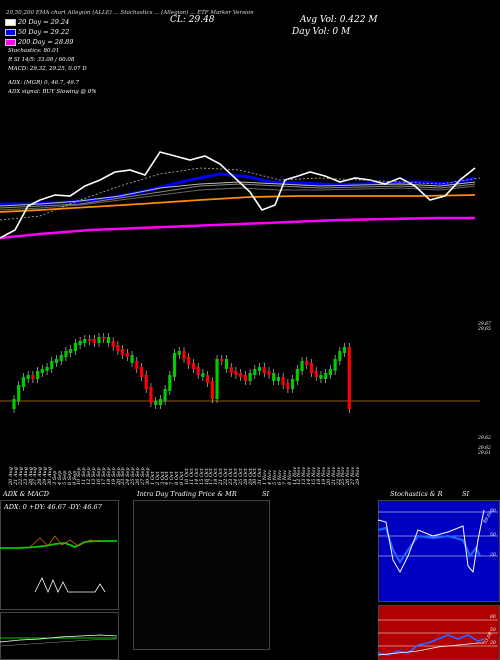  Describe the element at coordinates (484, 324) in the screenshot. I see `price-axis-top: 29.67` at that location.